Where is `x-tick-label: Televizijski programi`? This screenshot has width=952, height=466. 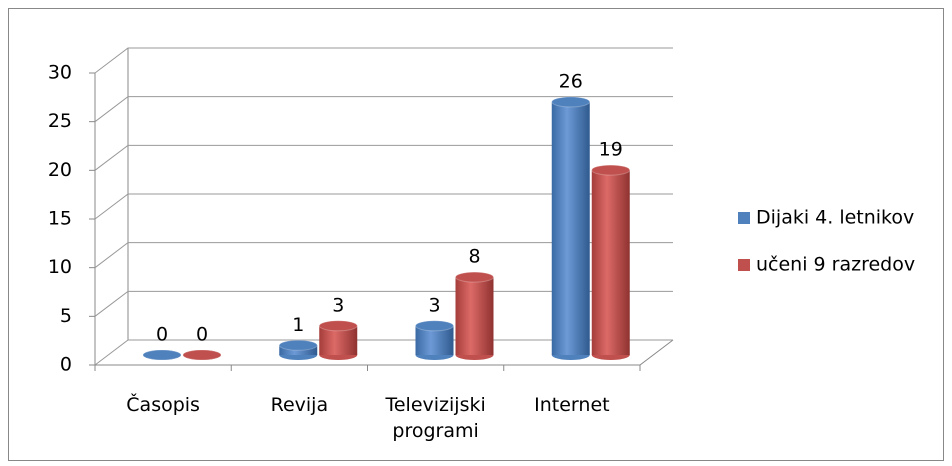
x-tick-label: Televizijski programi is located at coordinates (435, 418).